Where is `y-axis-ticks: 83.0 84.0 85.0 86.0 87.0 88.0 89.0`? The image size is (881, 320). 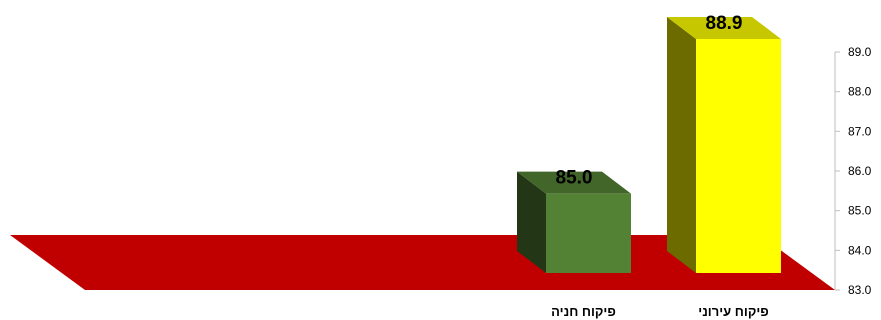 y-axis-ticks: 83.0 84.0 85.0 86.0 87.0 88.0 89.0 is located at coordinates (853, 171).